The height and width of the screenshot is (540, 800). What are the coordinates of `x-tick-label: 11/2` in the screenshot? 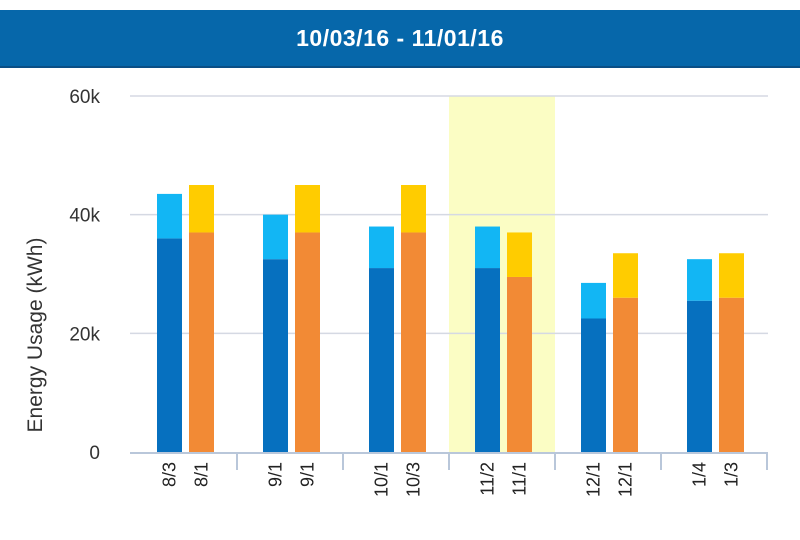 It's located at (488, 479).